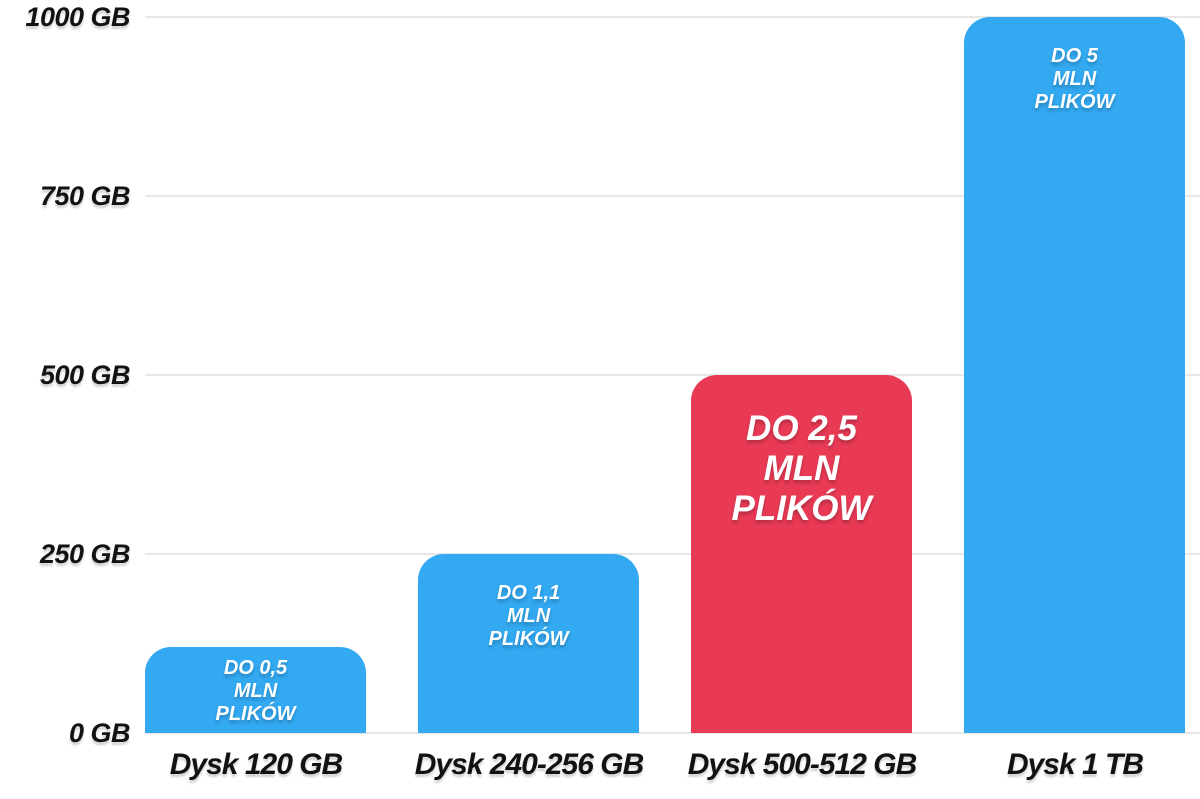  Describe the element at coordinates (1074, 56) in the screenshot. I see `bar-value-label-line: DO 5` at that location.